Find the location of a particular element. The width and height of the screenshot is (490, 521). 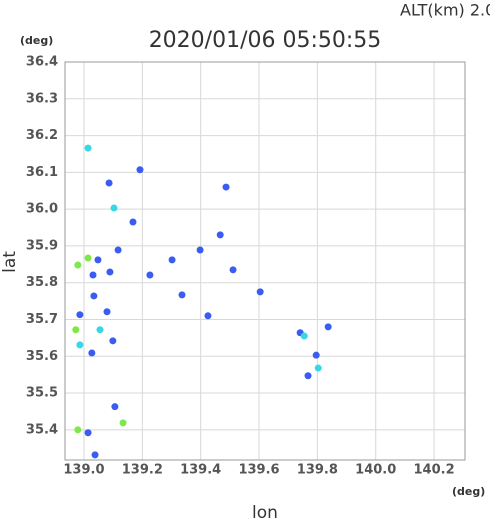

x-tick-label: 139.0 is located at coordinates (83, 470).